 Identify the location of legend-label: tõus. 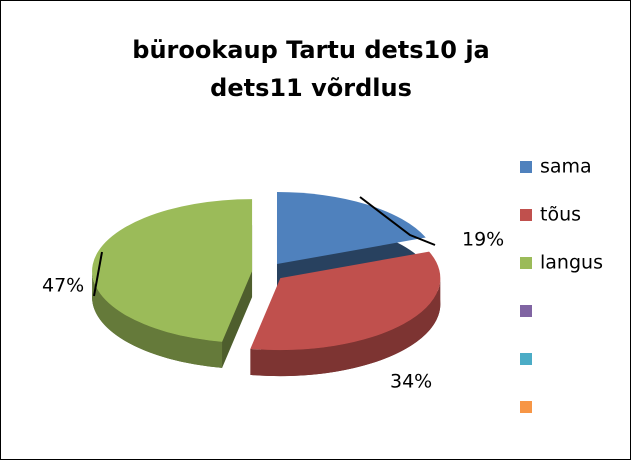
(560, 215).